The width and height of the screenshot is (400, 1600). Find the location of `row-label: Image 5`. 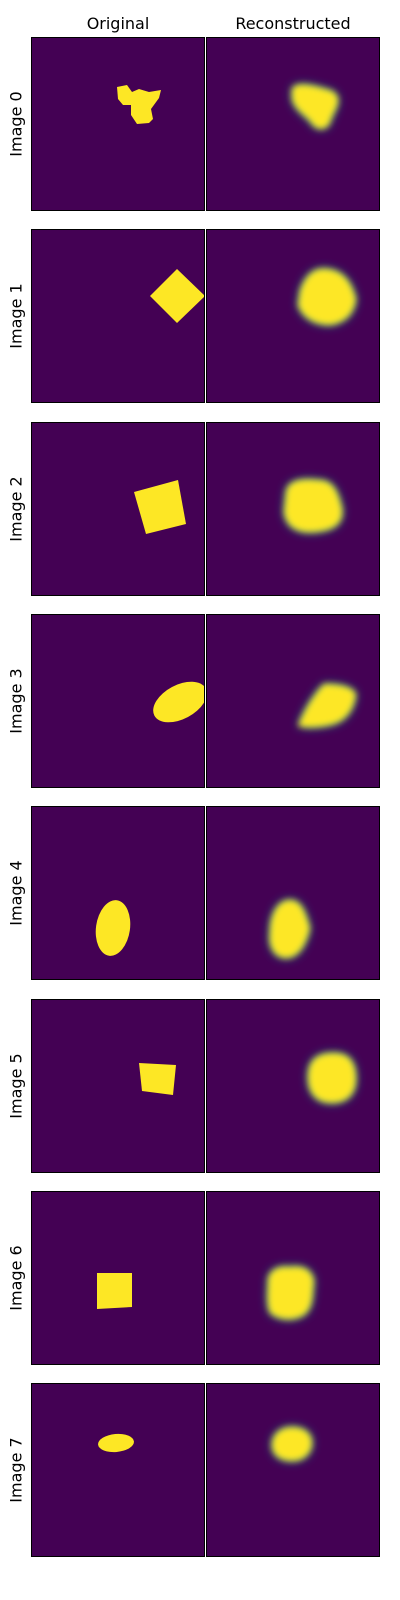

row-label: Image 5 is located at coordinates (16, 1086).